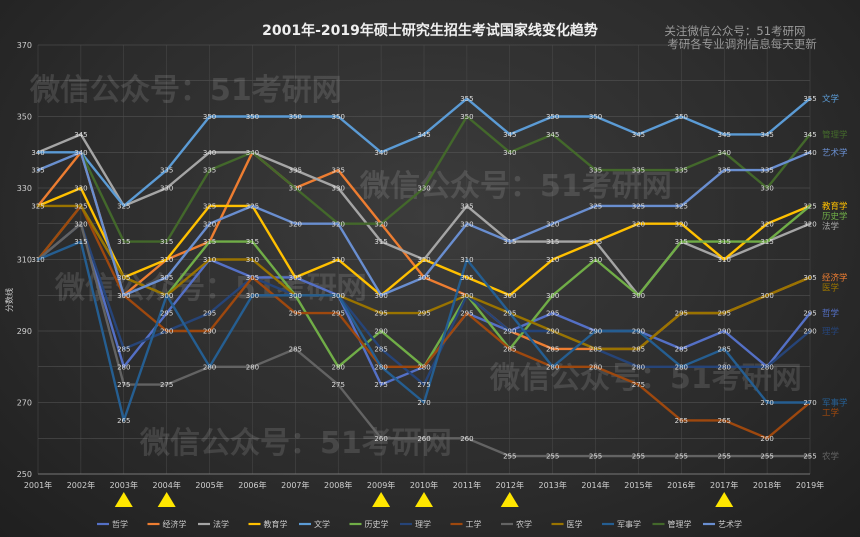  What do you see at coordinates (835, 403) in the screenshot?
I see `series-end-label: 军事学` at bounding box center [835, 403].